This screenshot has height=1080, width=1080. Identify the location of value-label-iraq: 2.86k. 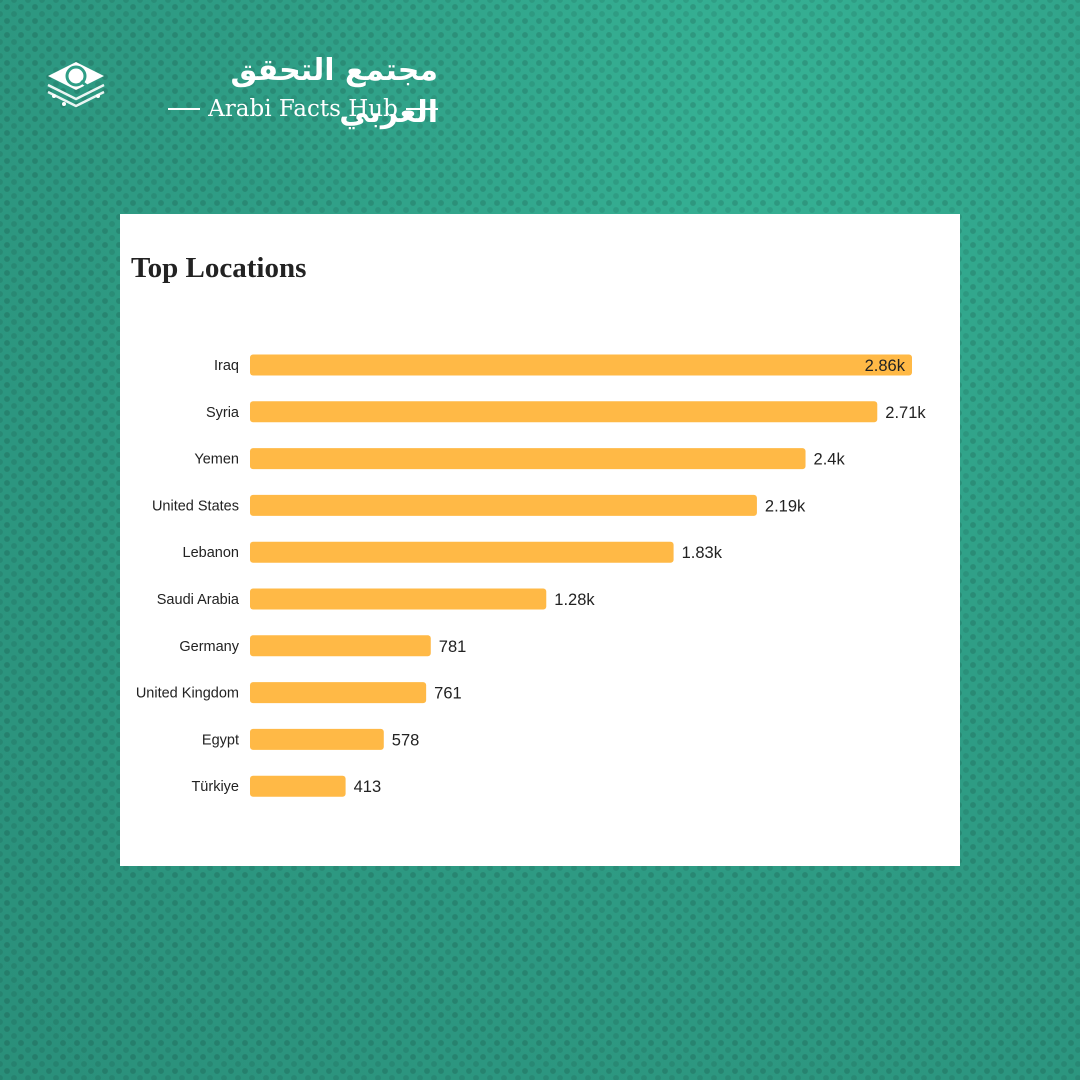
(885, 366).